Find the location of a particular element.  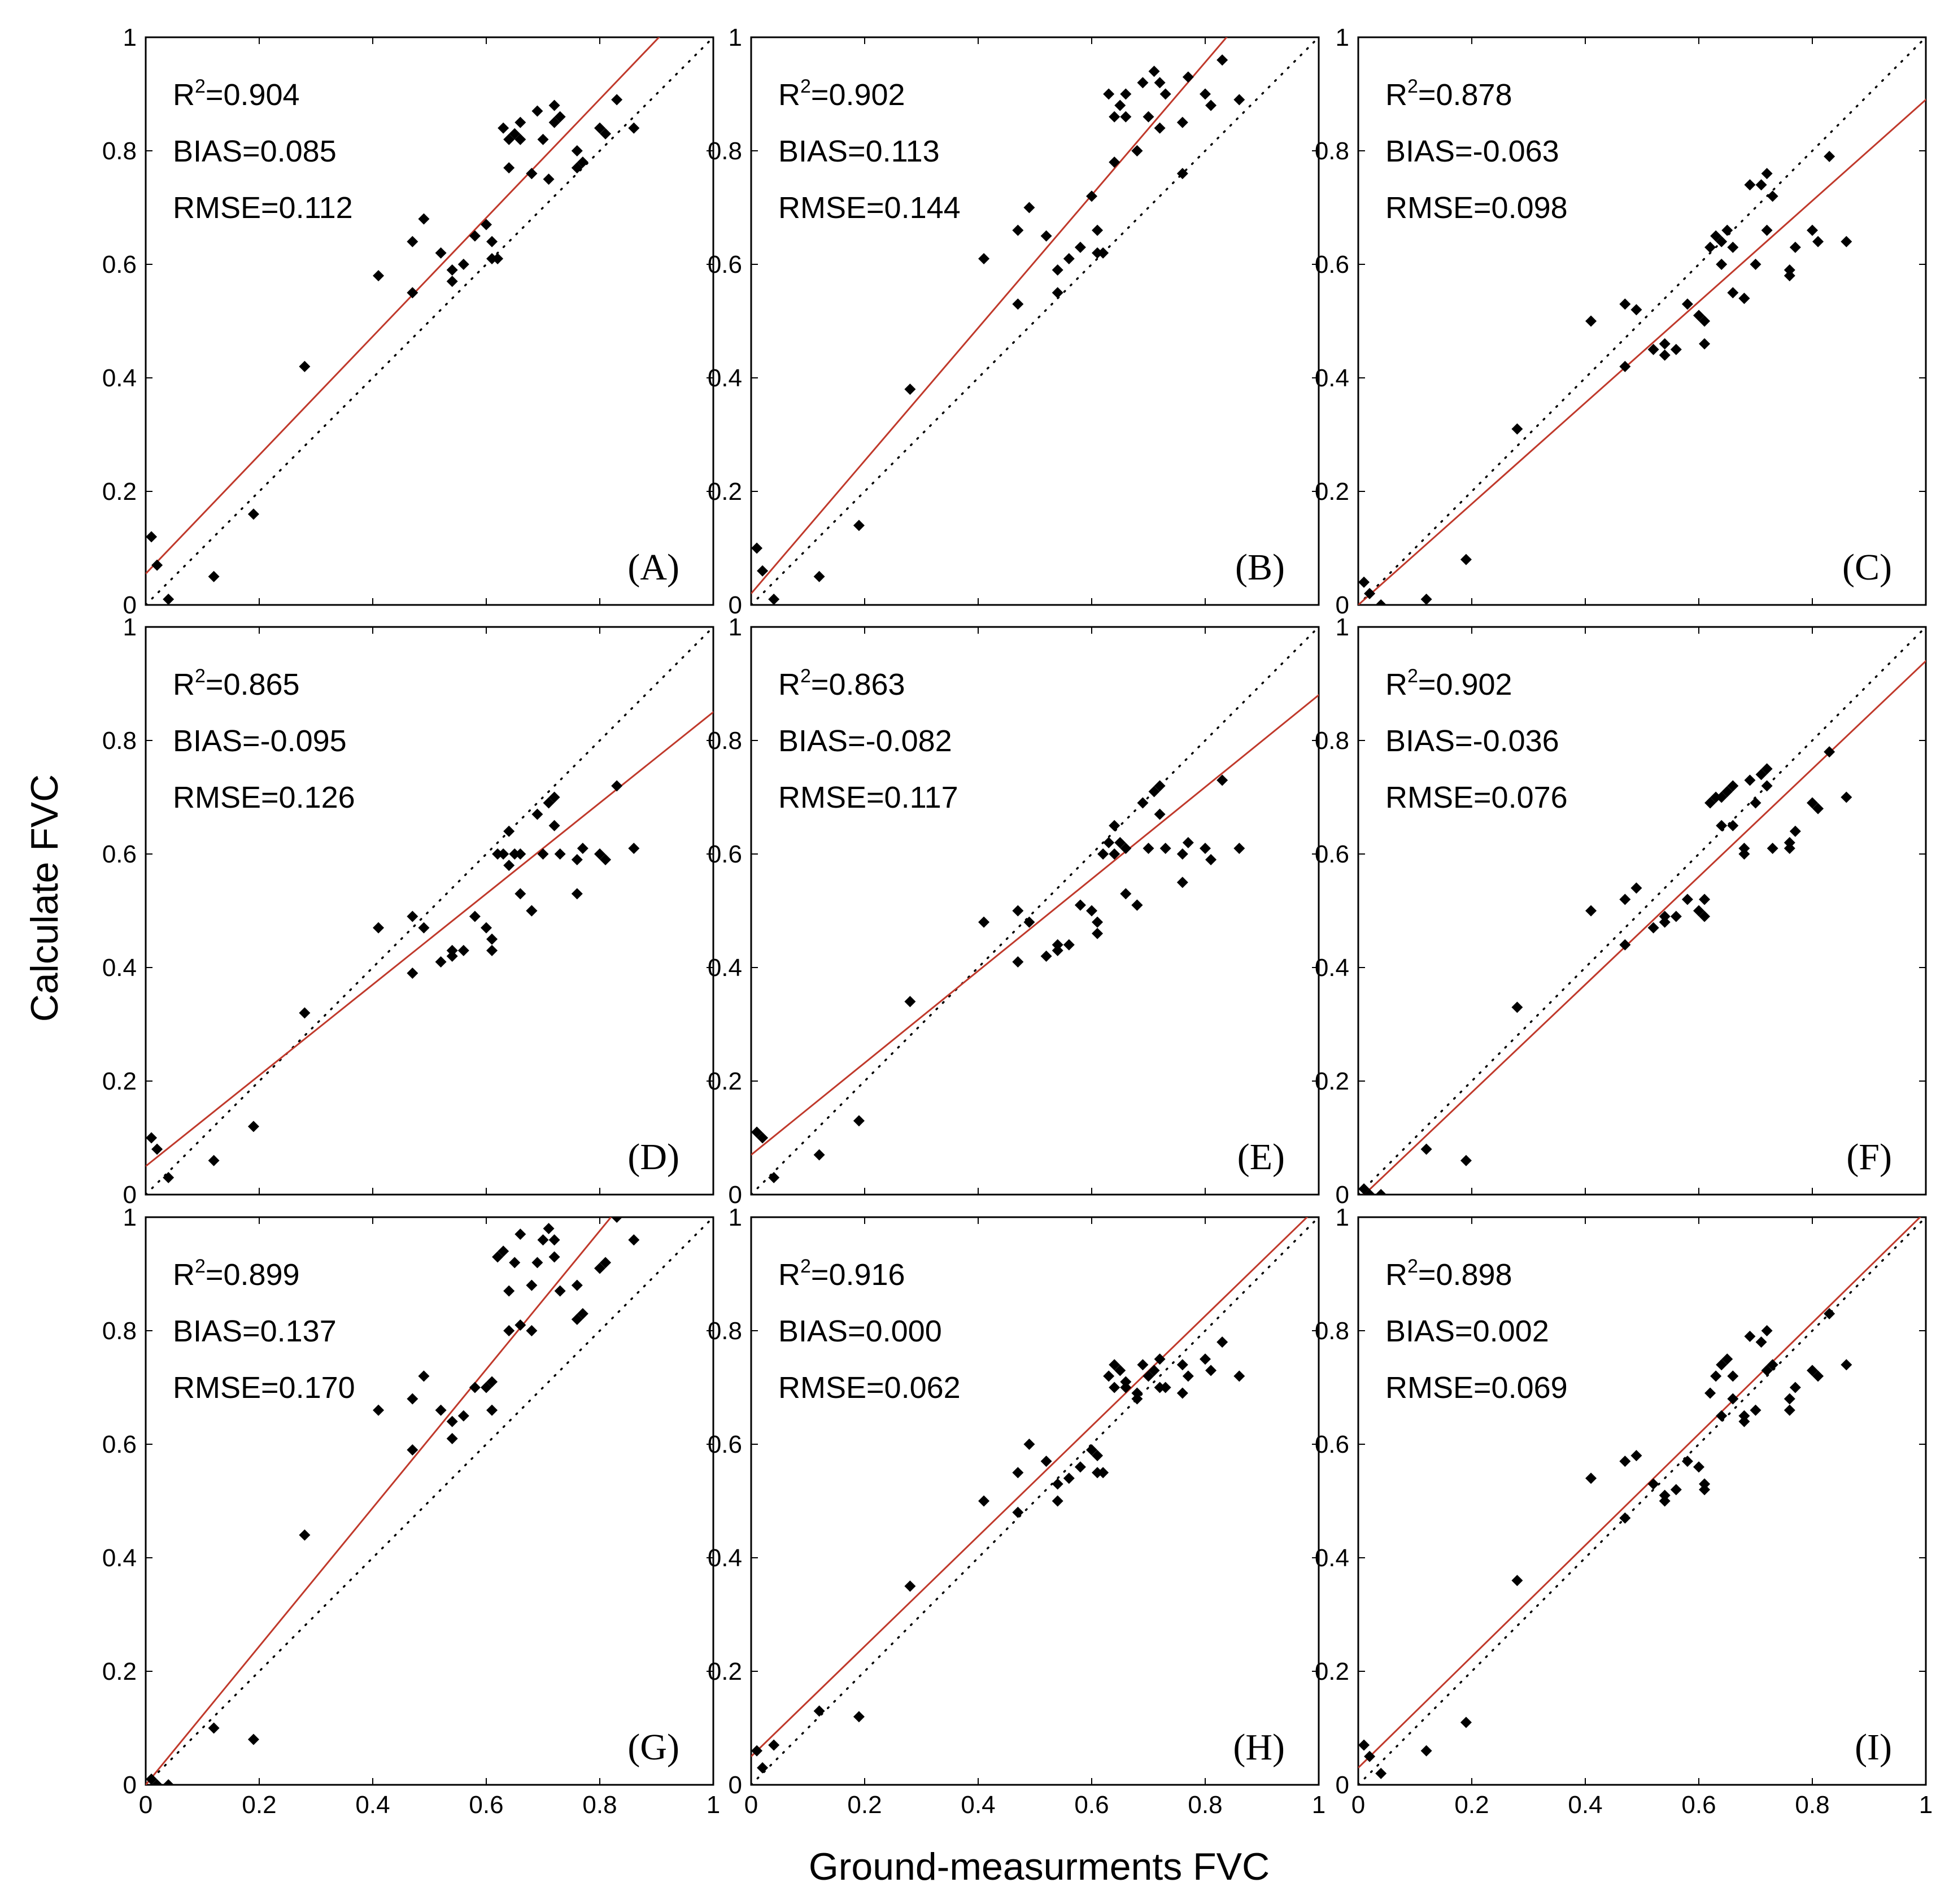

x-tick-label: 0.8 is located at coordinates (1812, 1805).